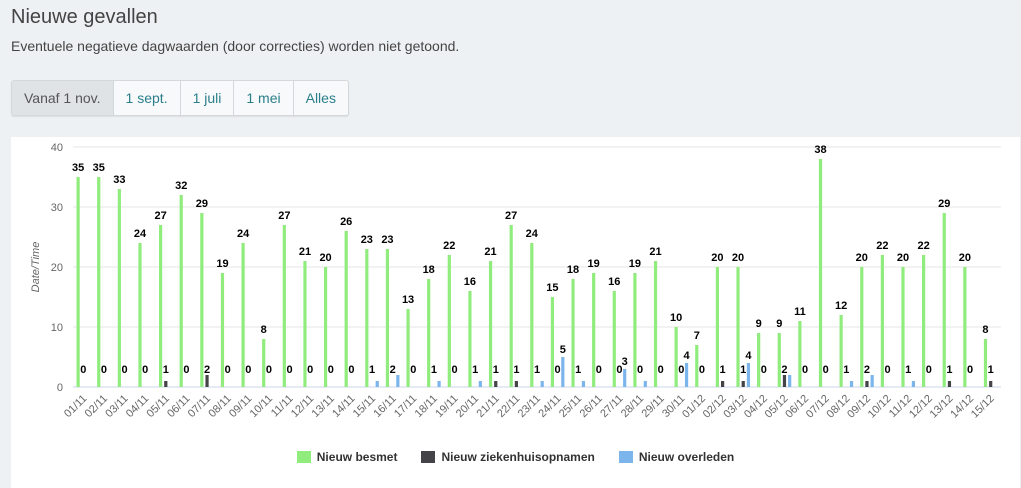 The height and width of the screenshot is (488, 1021). Describe the element at coordinates (320, 98) in the screenshot. I see `tab-alles: Alles` at that location.